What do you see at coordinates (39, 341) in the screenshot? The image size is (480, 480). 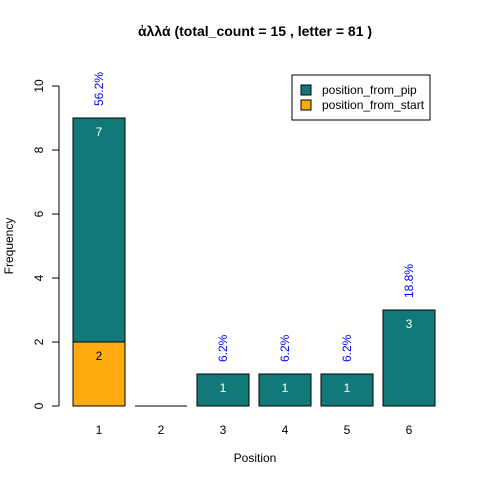 I see `y-tick-label: 2` at bounding box center [39, 341].